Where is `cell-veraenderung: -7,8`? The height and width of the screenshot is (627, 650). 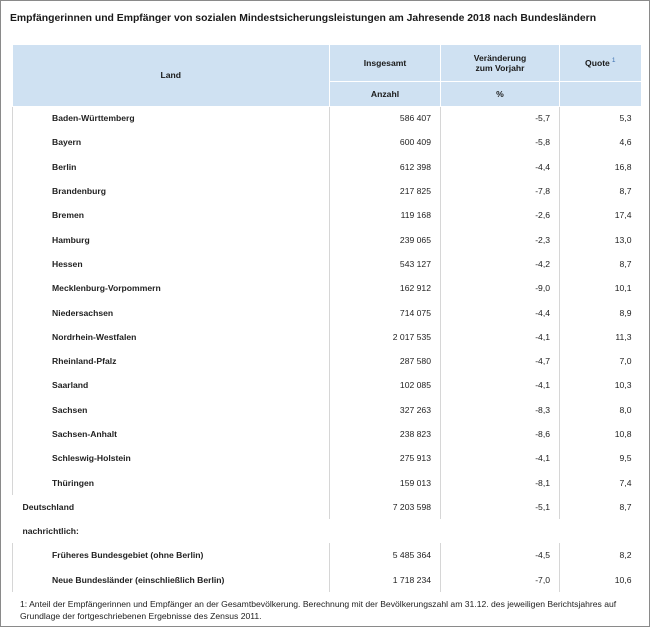
cell-veraenderung: -7,8 is located at coordinates (500, 191).